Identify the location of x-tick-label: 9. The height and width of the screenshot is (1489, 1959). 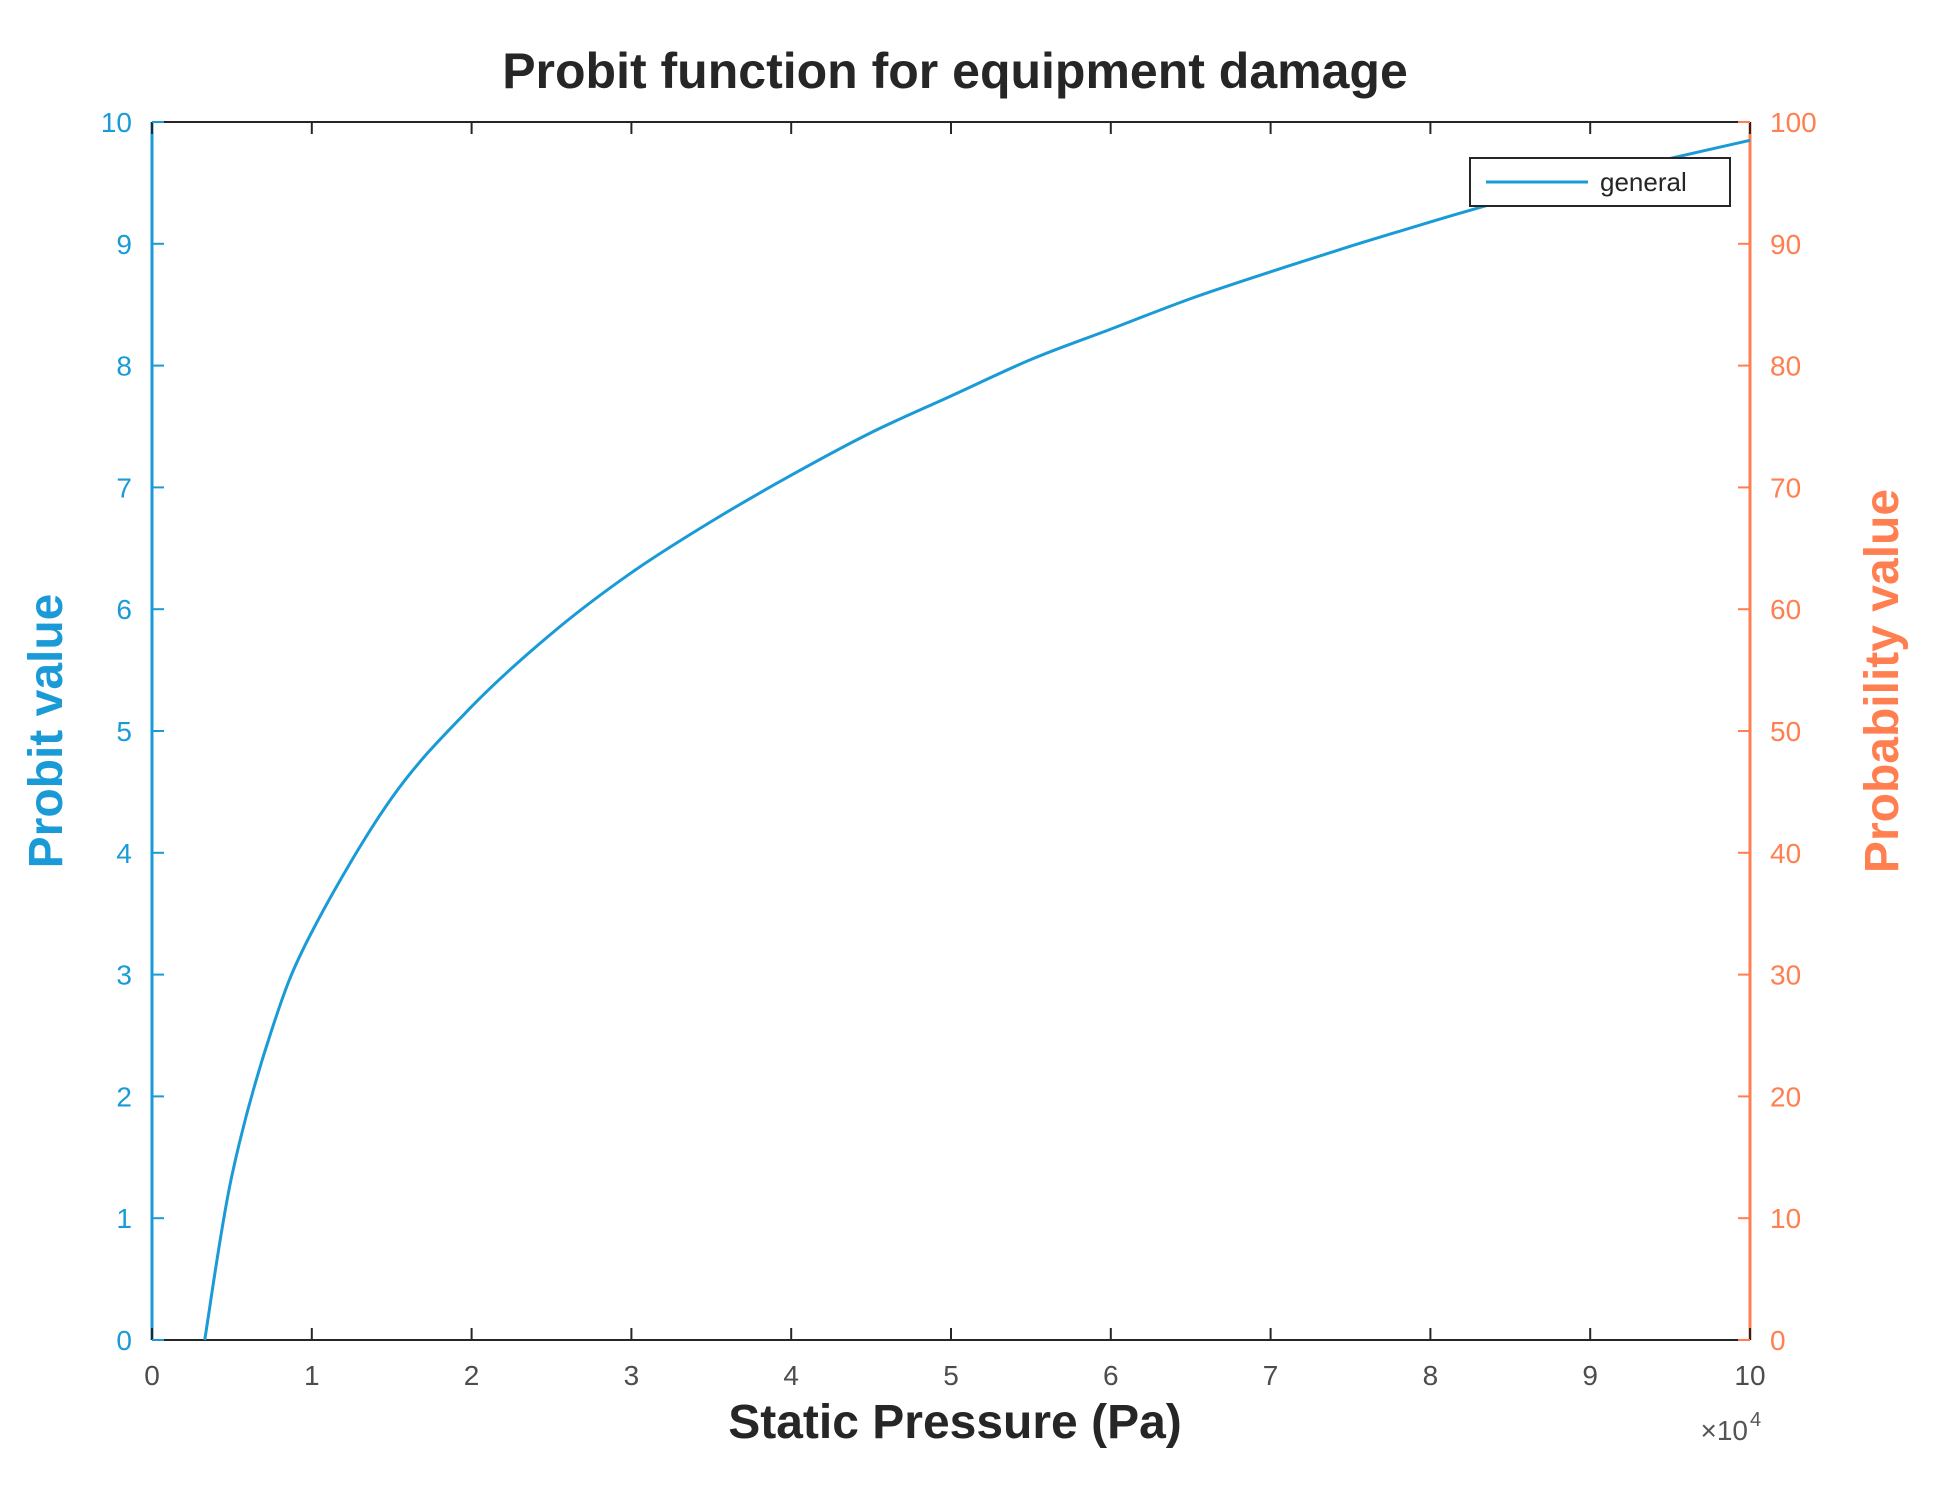
(1590, 1375).